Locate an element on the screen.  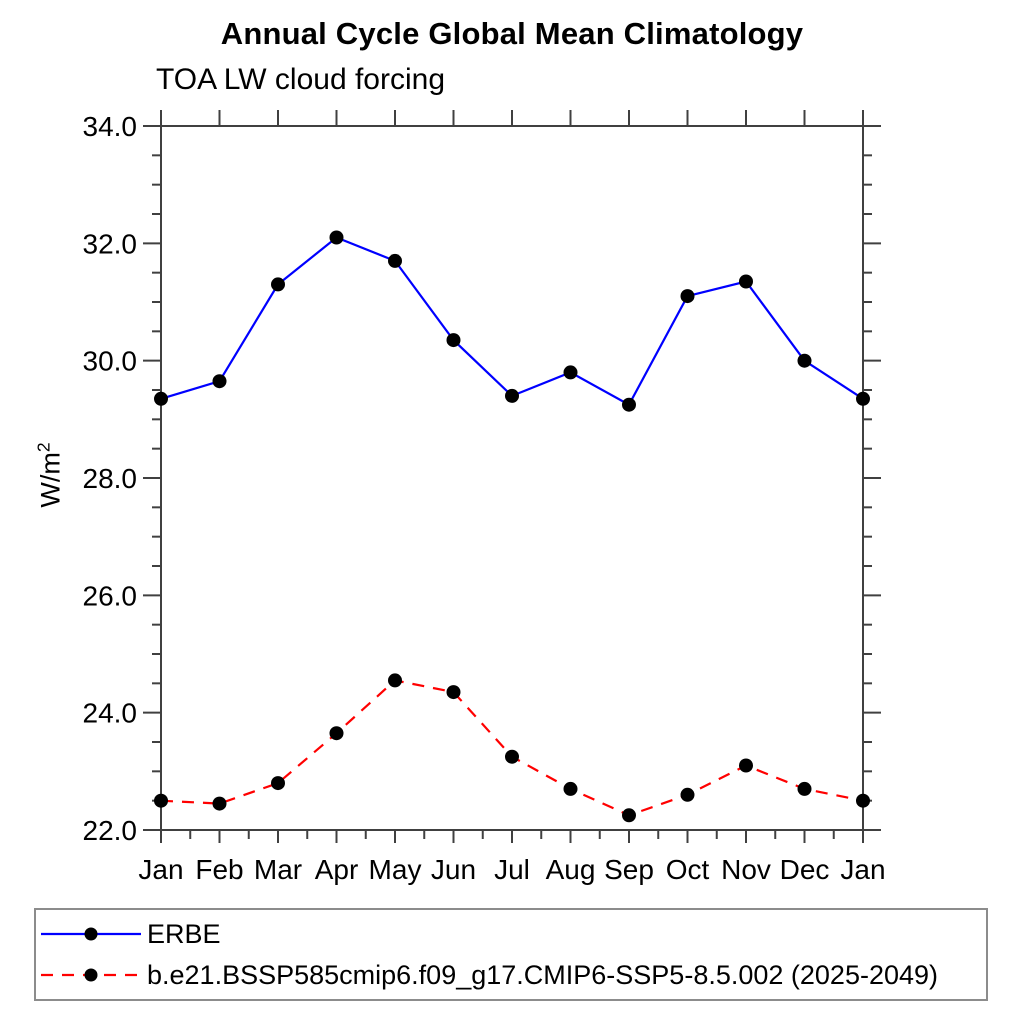
y-tick-label: 34.0 is located at coordinates (110, 126).